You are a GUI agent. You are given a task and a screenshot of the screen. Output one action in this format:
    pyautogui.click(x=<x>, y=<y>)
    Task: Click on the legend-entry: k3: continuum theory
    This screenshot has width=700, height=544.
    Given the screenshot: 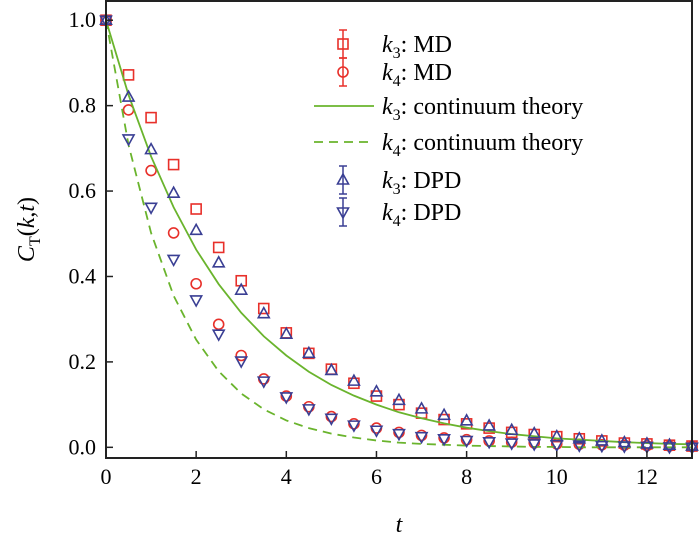 What is the action you would take?
    pyautogui.click(x=448, y=109)
    